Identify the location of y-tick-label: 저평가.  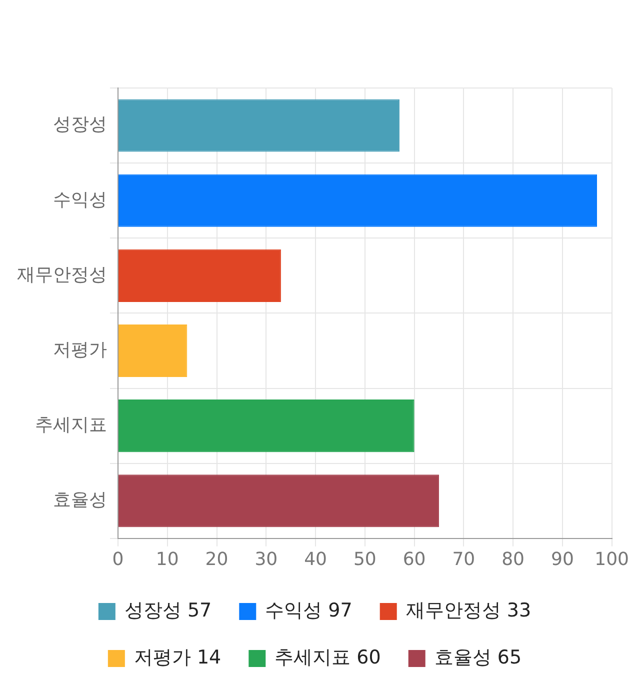
(80, 349).